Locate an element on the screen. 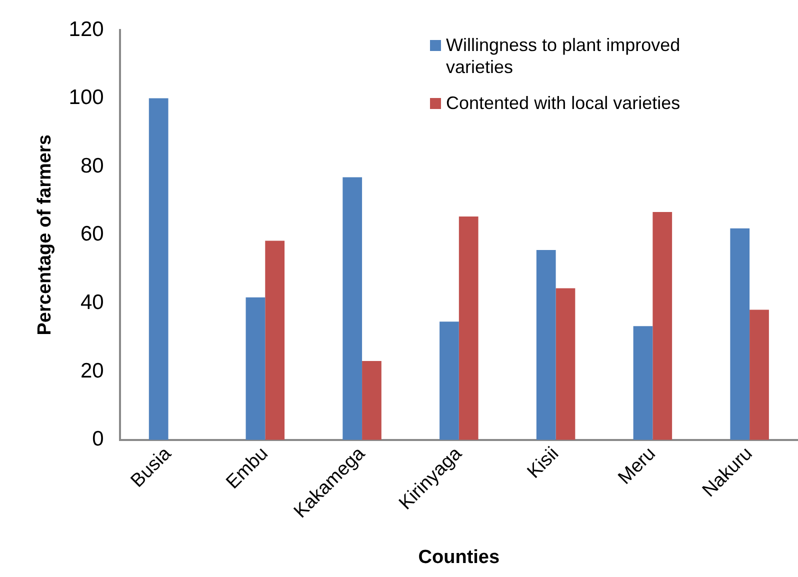 Image resolution: width=798 pixels, height=577 pixels. y-tick-label: 40 is located at coordinates (92, 302).